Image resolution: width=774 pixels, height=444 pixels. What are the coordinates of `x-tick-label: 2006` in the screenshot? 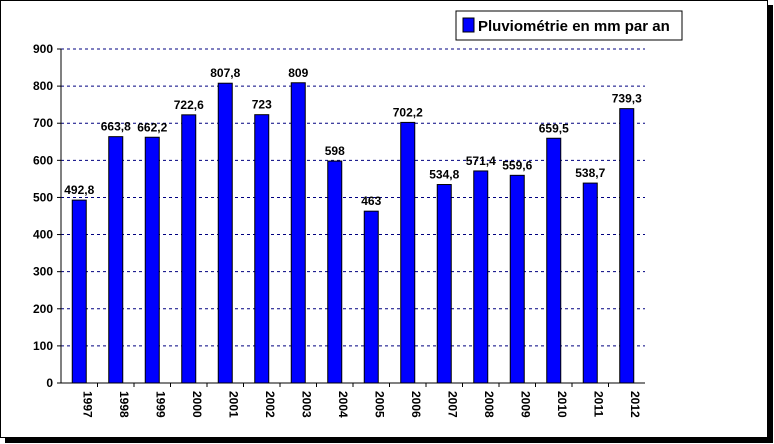 It's located at (416, 404).